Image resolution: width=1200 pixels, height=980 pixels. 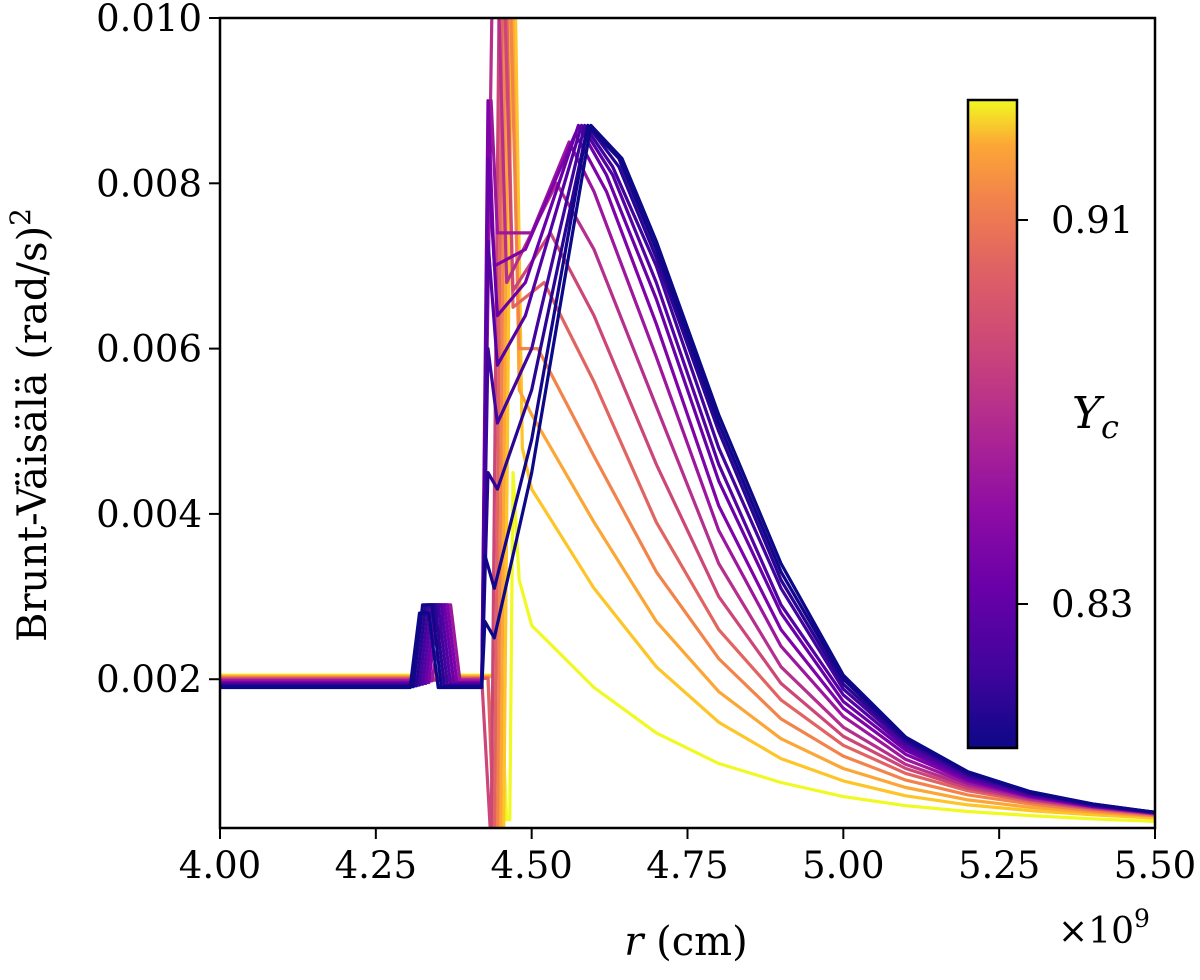 What do you see at coordinates (149, 183) in the screenshot?
I see `y-tick-label-4: 0.008` at bounding box center [149, 183].